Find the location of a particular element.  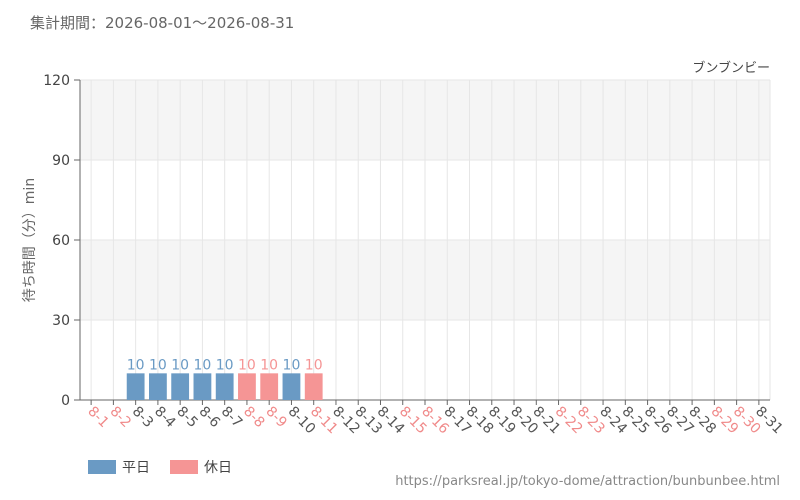

x-tick-label: 8-2 is located at coordinates (120, 417).